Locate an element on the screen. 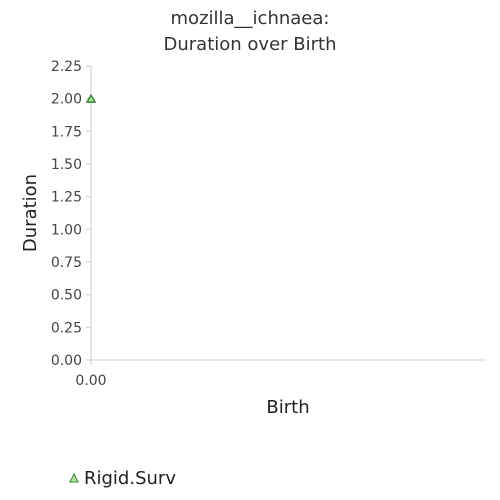 The image size is (500, 500). y-tick-label: 1.75 is located at coordinates (66, 132).